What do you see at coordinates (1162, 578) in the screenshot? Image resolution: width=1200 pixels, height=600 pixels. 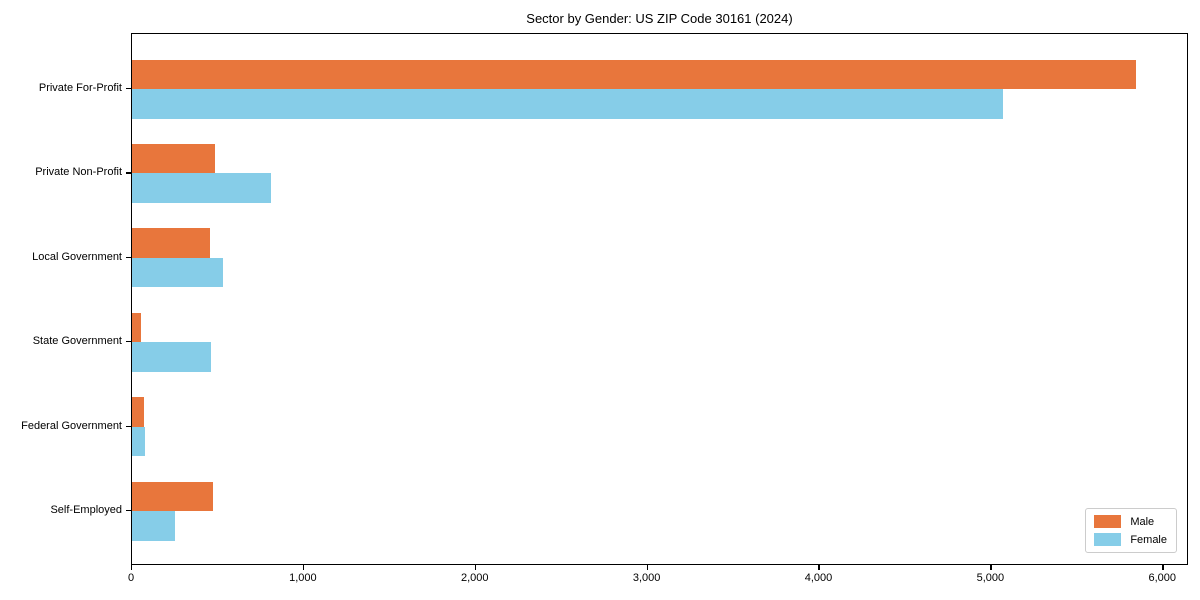 I see `x-tick-label: 6,000` at bounding box center [1162, 578].